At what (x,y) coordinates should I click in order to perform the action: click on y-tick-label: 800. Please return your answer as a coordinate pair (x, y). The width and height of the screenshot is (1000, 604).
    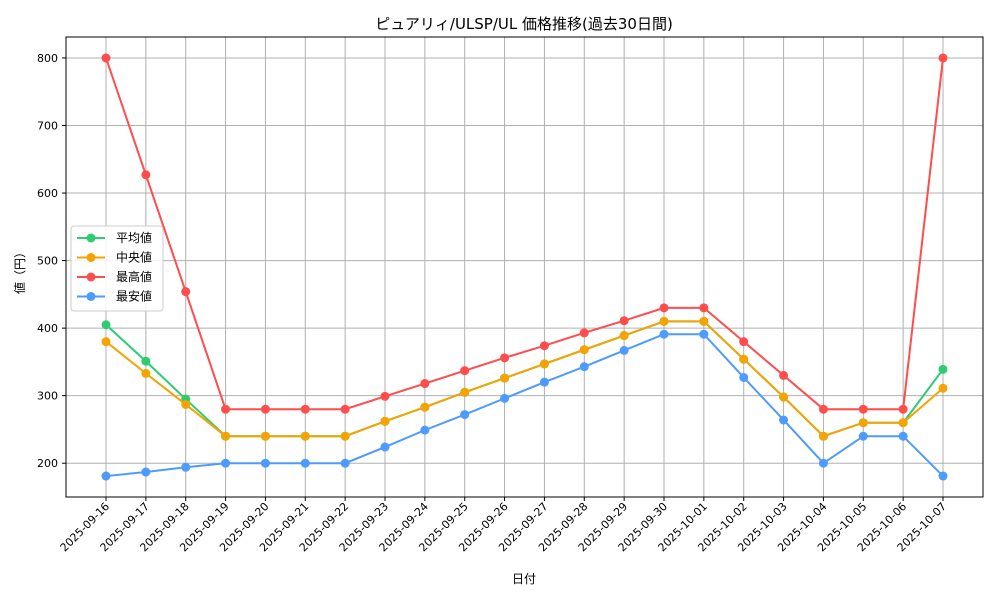
    Looking at the image, I should click on (47, 58).